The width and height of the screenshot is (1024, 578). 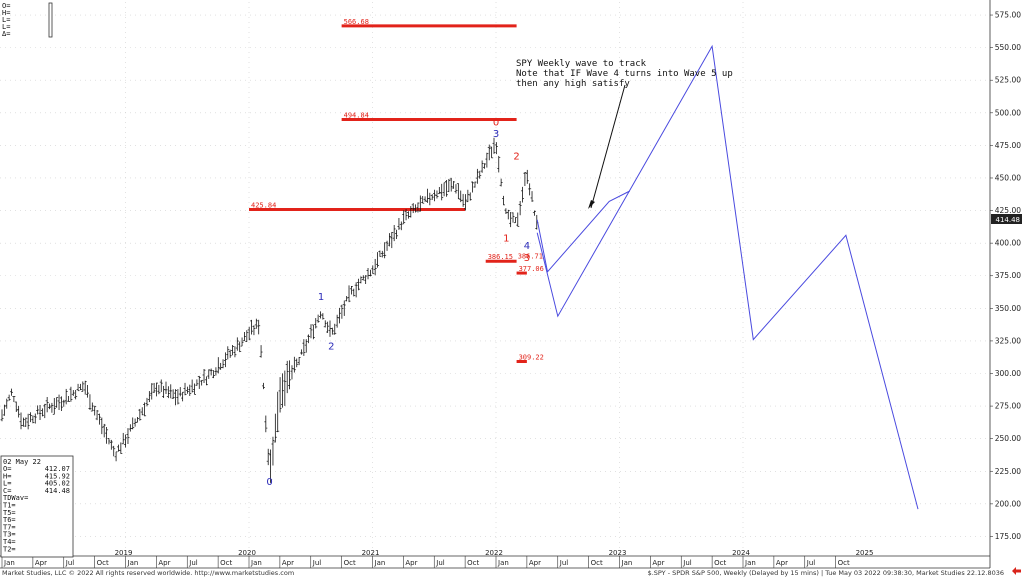 I want to click on y-tick-label: 350.00, so click(x=1008, y=308).